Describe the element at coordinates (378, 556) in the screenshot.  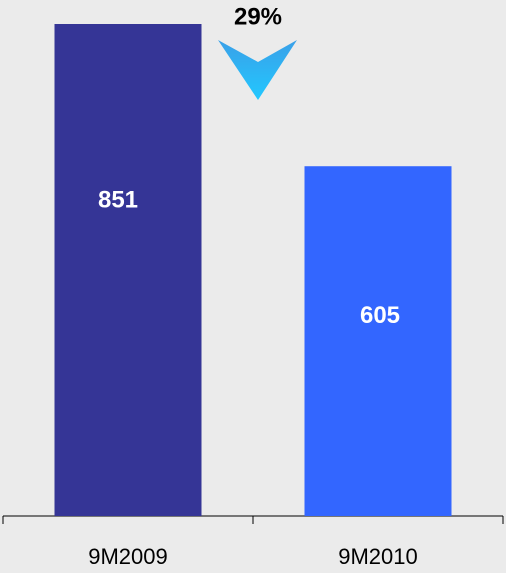
I see `x-tick-label: 9M2010` at that location.